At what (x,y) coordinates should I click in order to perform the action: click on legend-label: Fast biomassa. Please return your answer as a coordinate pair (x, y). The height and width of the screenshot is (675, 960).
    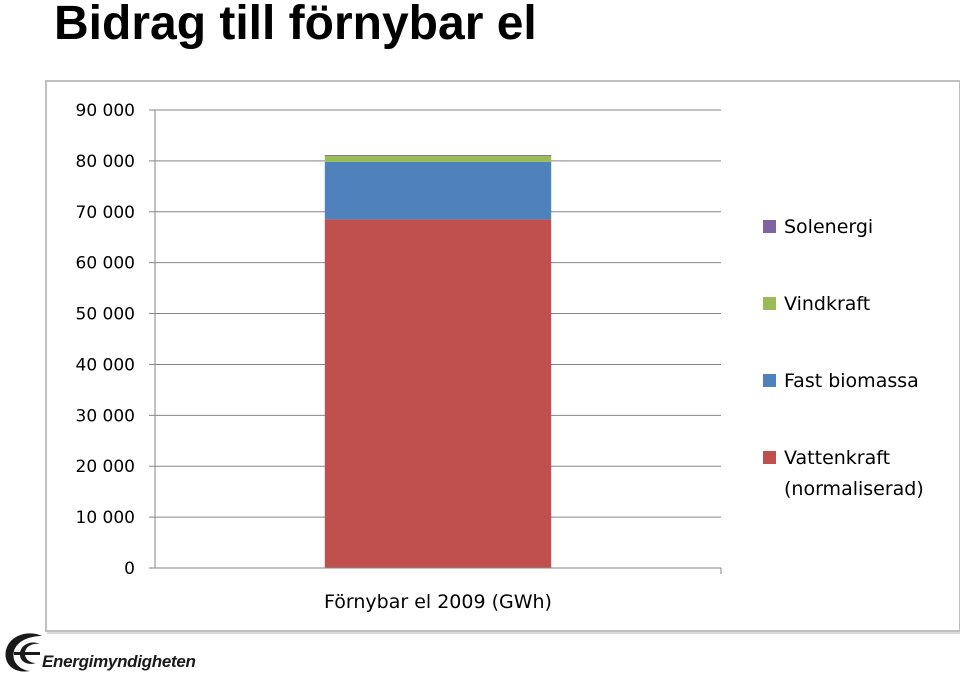
    Looking at the image, I should click on (851, 381).